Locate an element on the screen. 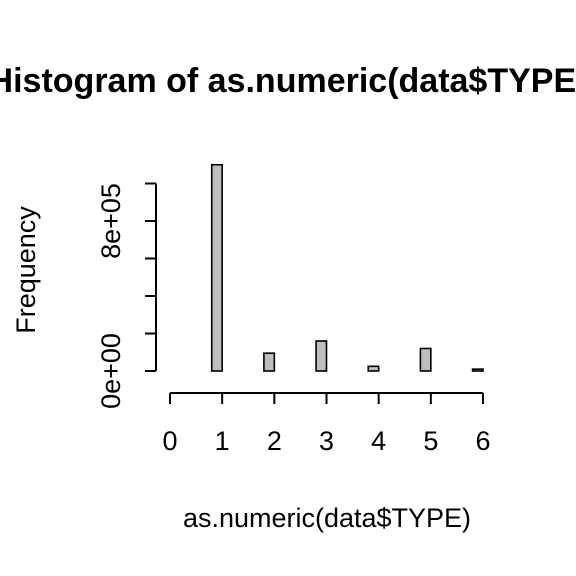 The width and height of the screenshot is (576, 576). x-tick-label-1: 1 is located at coordinates (222, 441).